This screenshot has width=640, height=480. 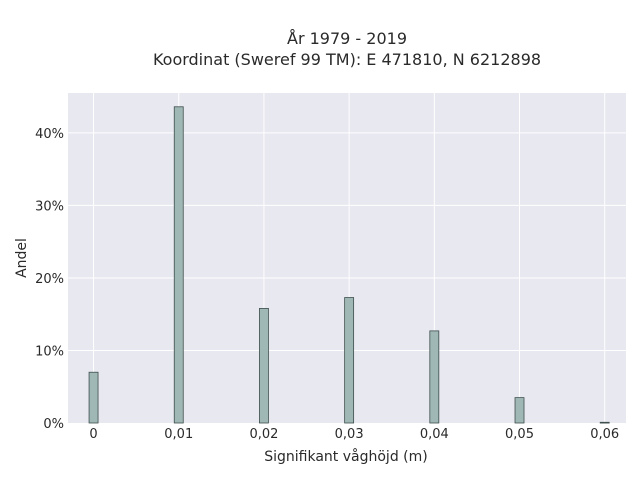 What do you see at coordinates (347, 38) in the screenshot?
I see `chart-title: År 1979 - 2019` at bounding box center [347, 38].